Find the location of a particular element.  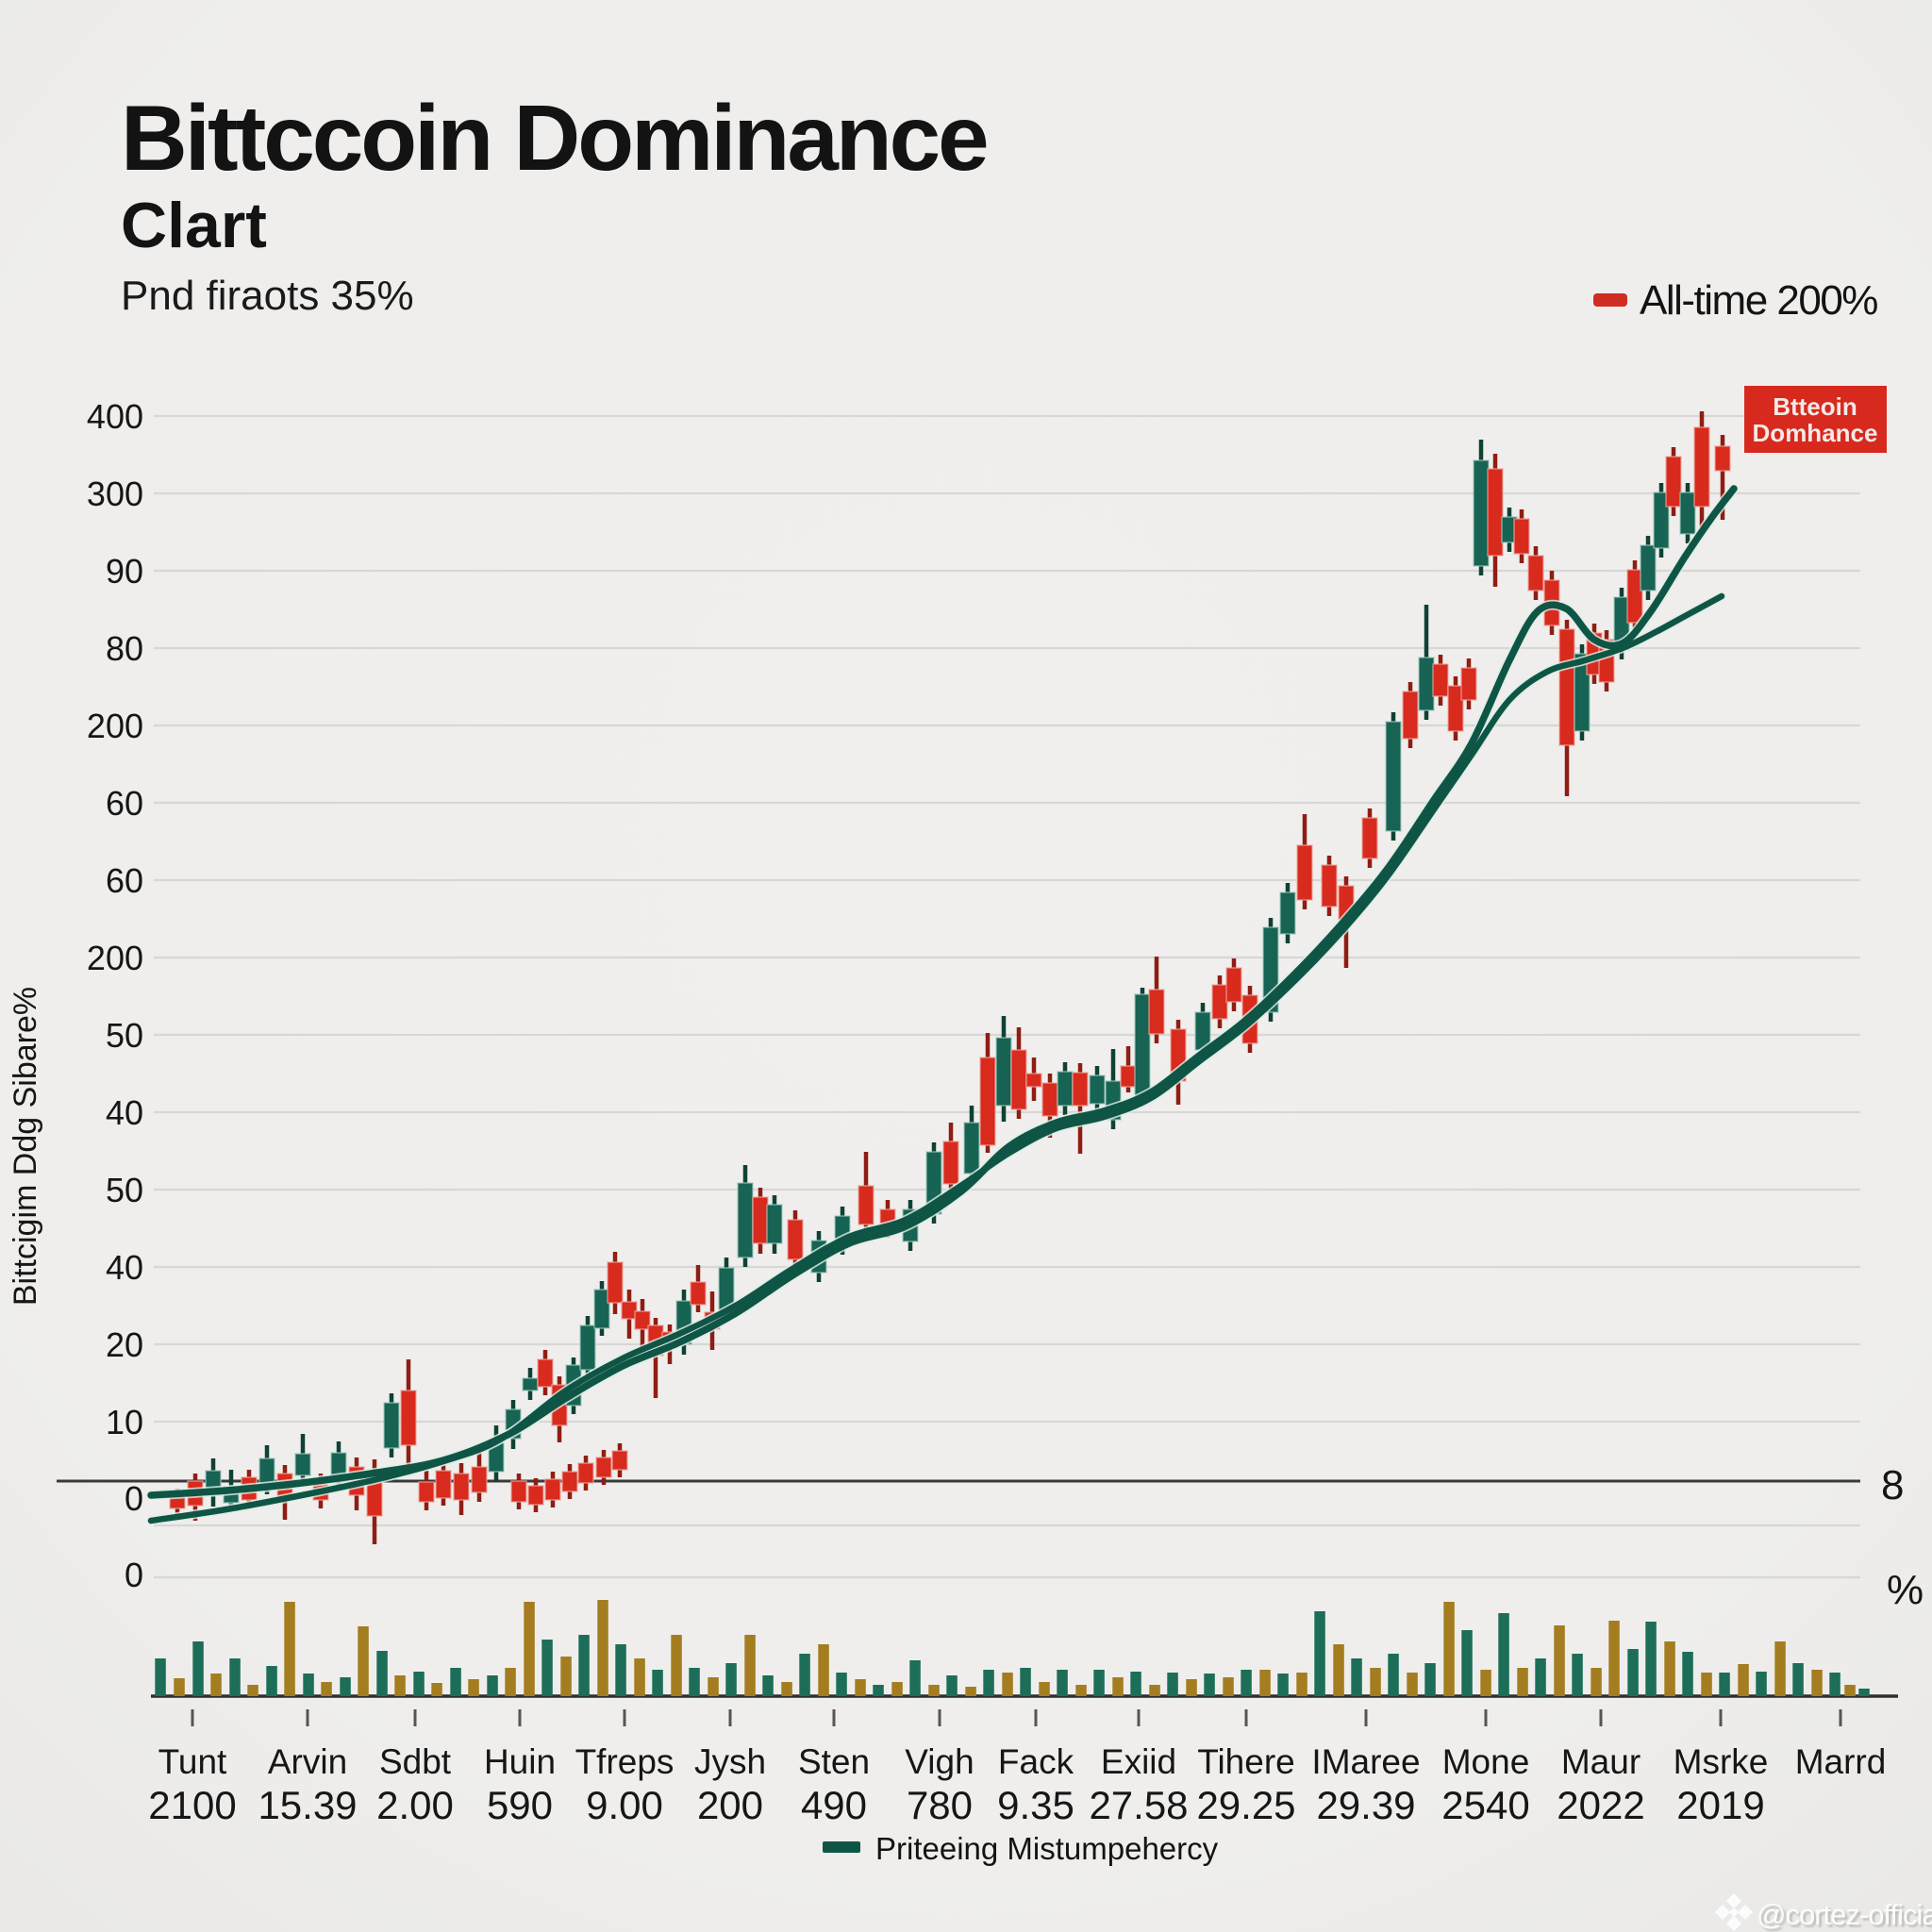

svg-text: @cortez-official is located at coordinates (1844, 1915).